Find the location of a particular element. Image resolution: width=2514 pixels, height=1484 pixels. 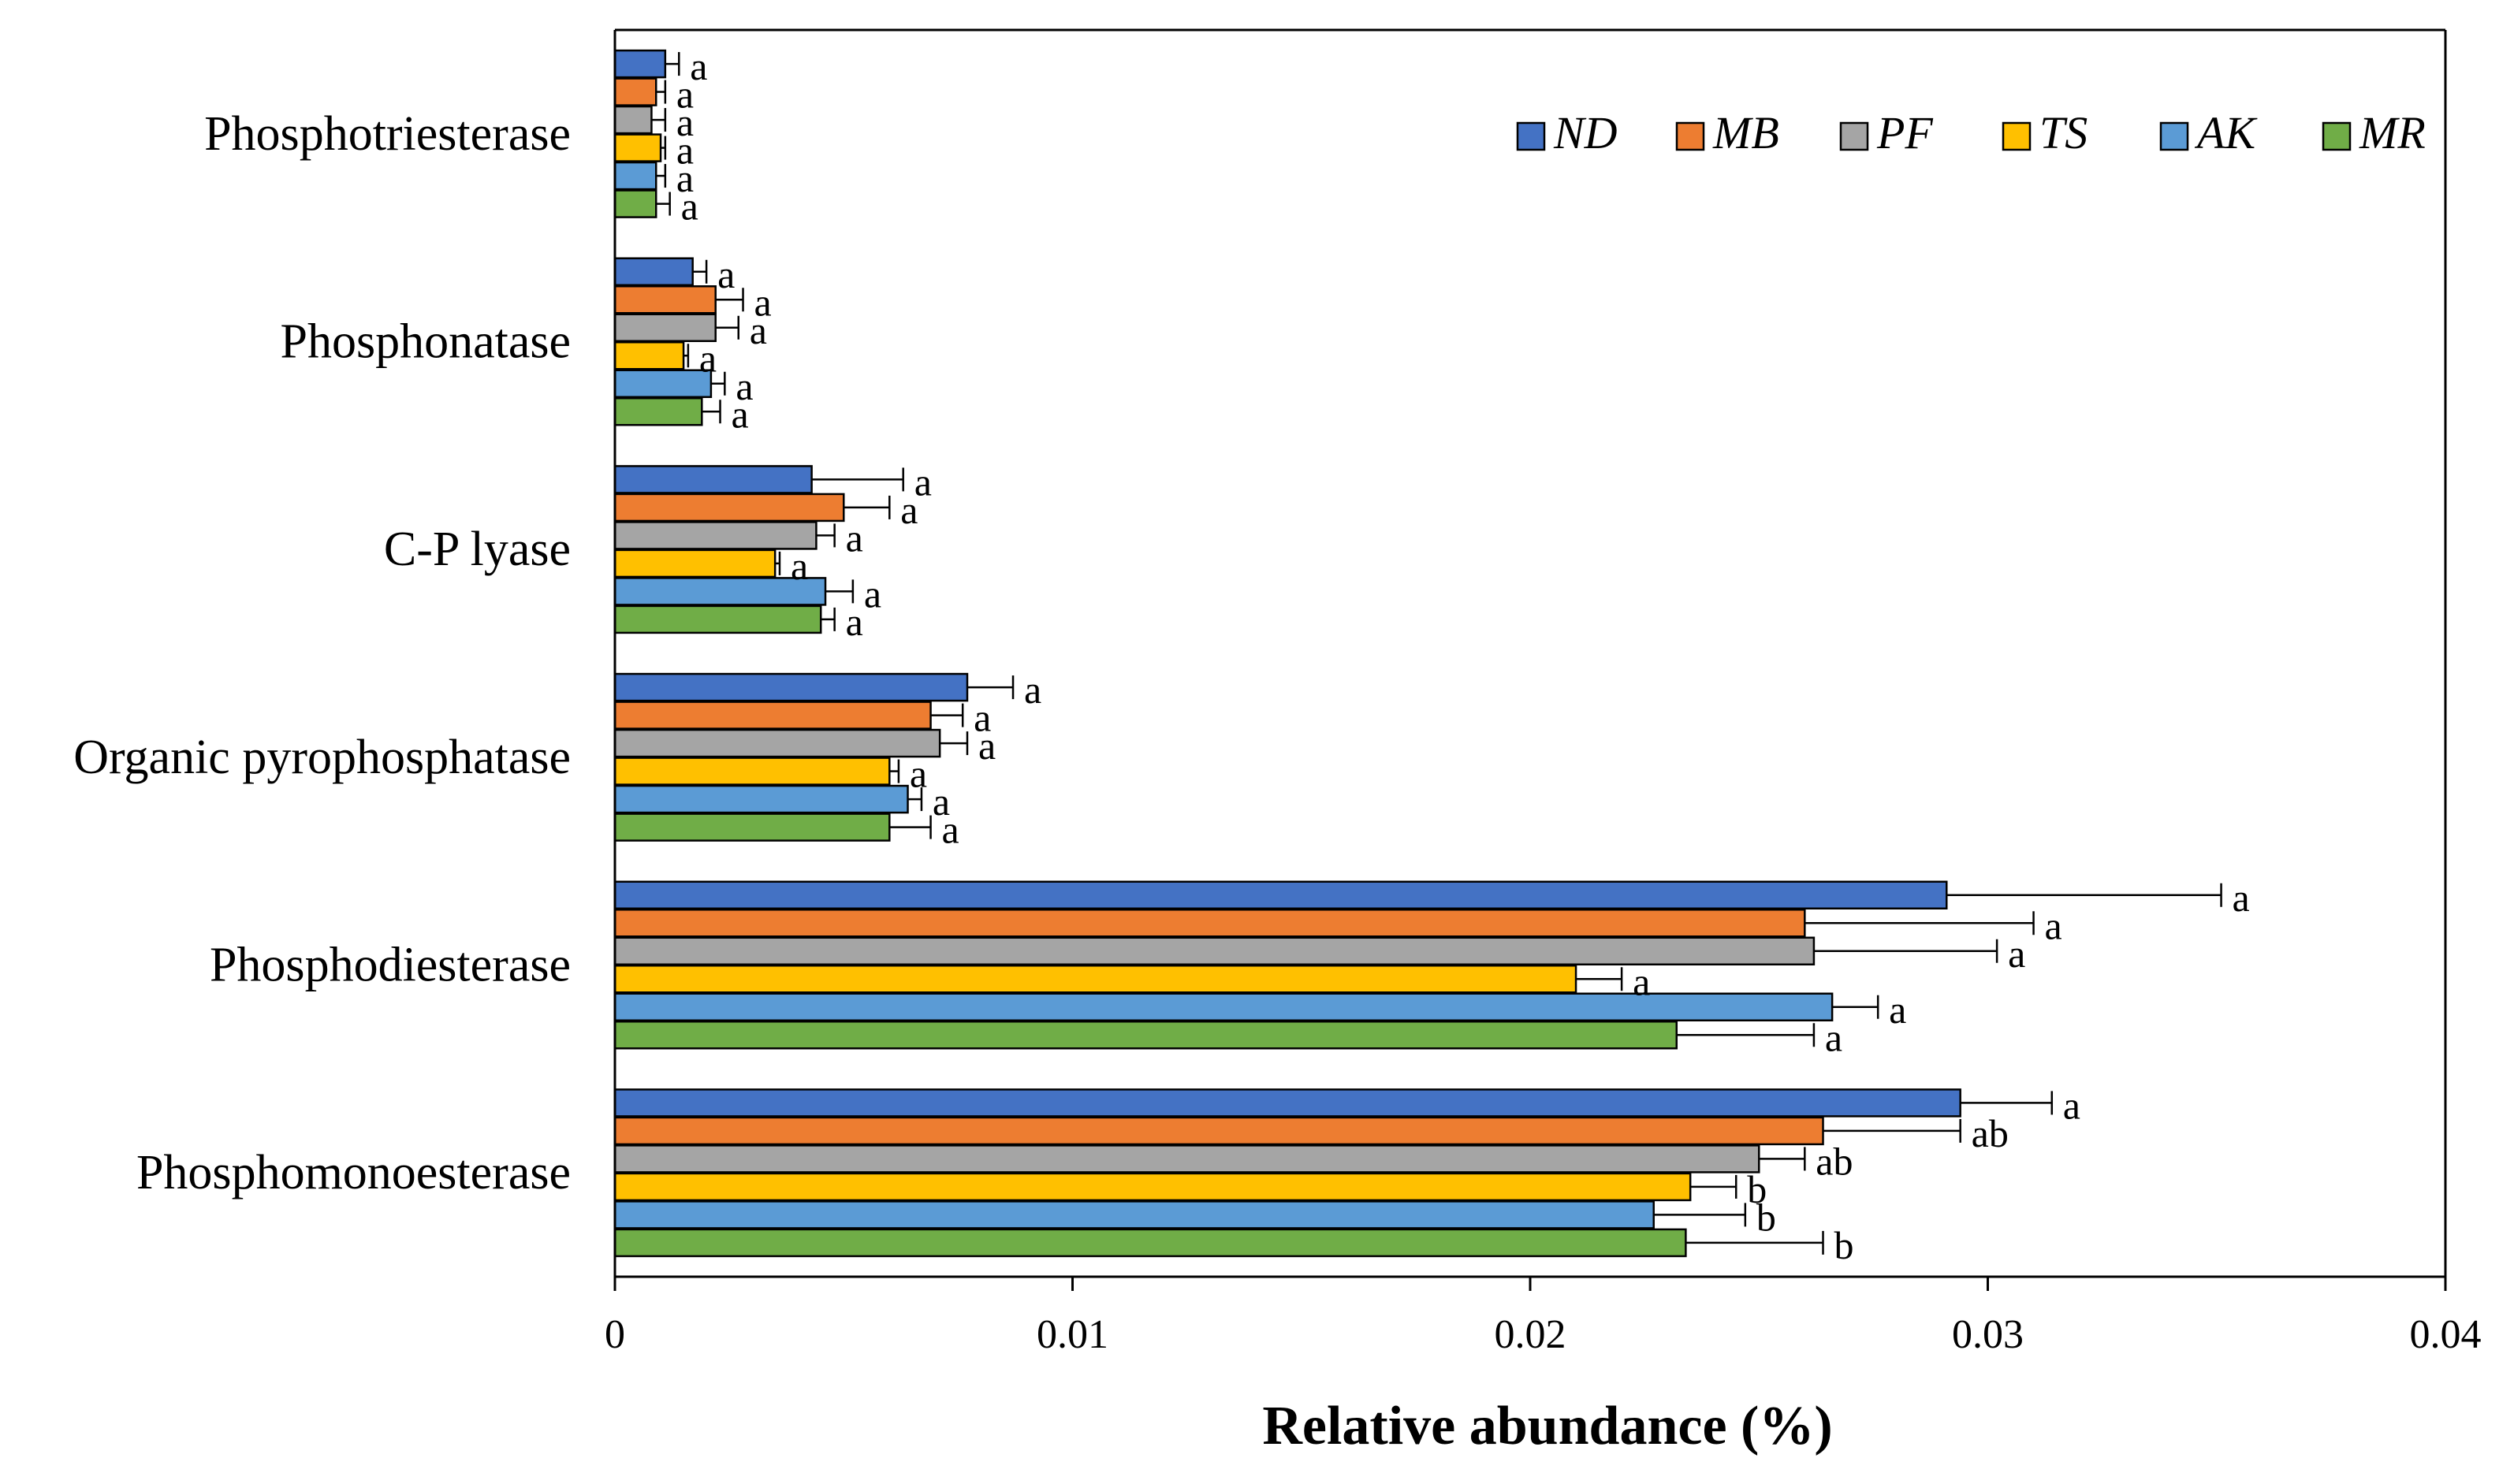

bar-ts-phosphodiesterase is located at coordinates (1095, 980).